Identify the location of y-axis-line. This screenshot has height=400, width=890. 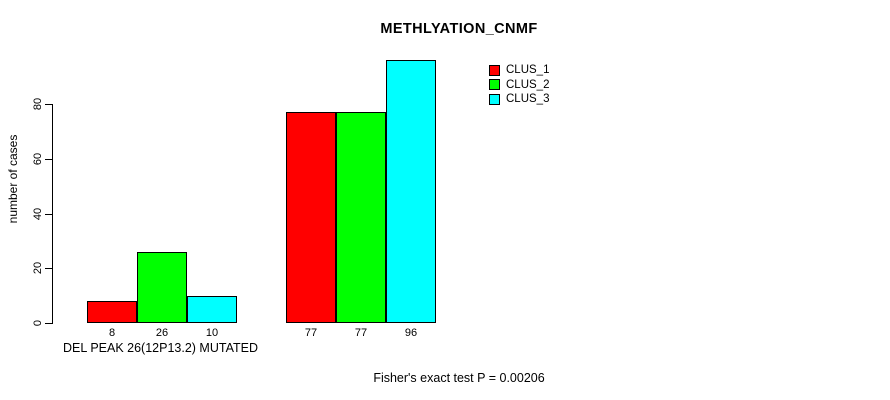
(52, 214).